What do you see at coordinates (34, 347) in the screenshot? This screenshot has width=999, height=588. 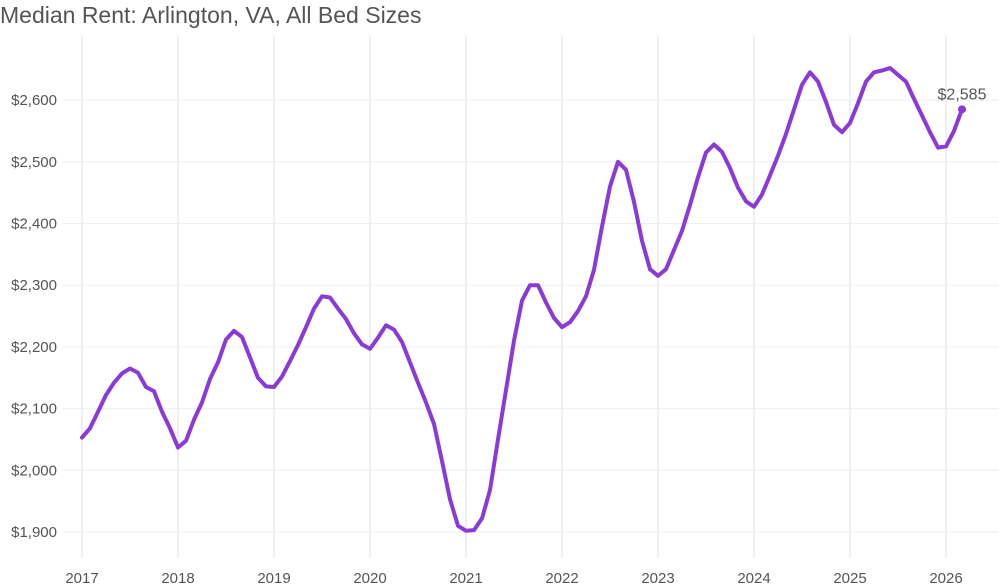 I see `y-tick-label: $2,200` at bounding box center [34, 347].